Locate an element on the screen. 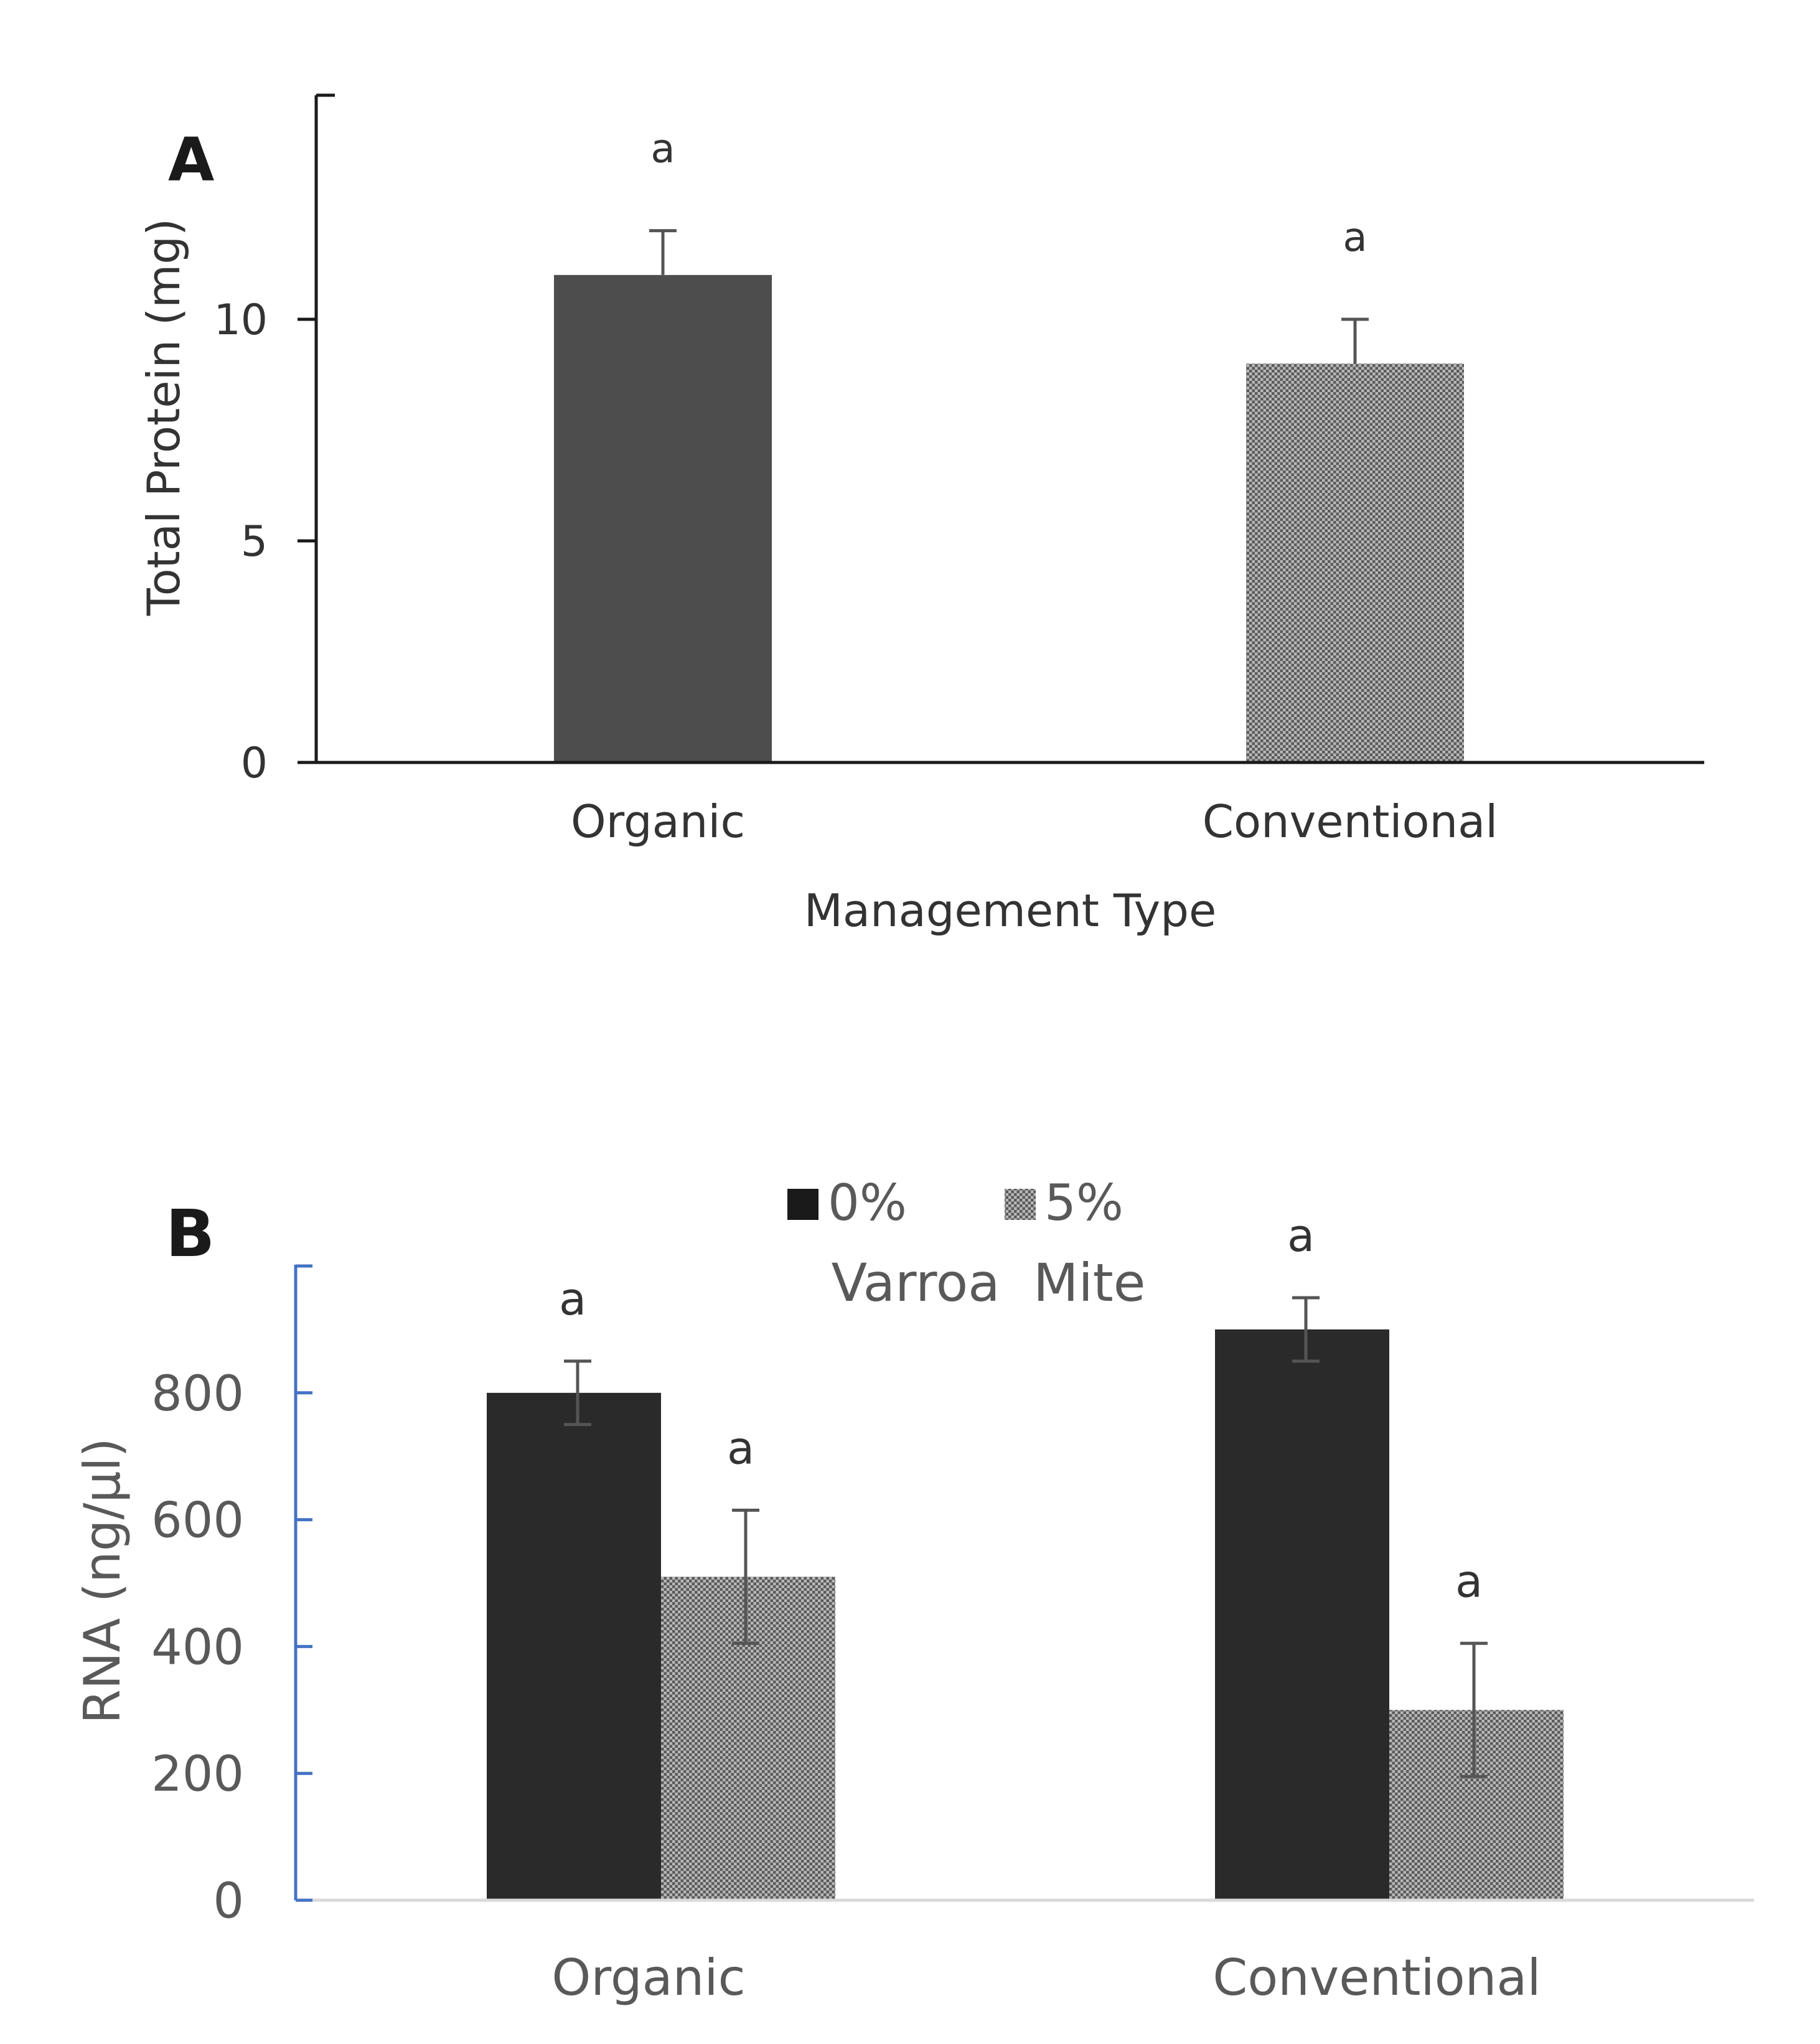 The image size is (1820, 2044). panel-b-significance-organic-5pct: a is located at coordinates (740, 1448).